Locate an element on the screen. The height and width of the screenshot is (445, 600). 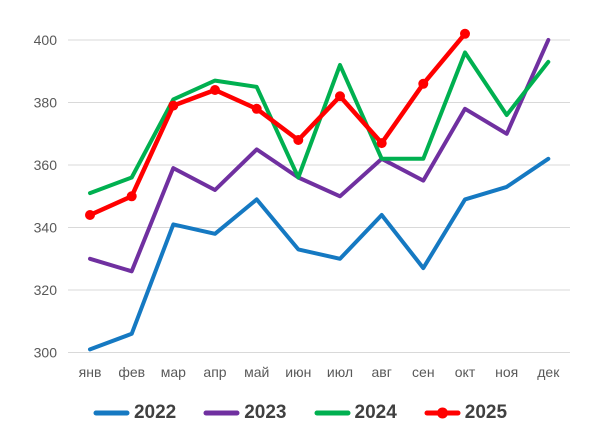
x-tick-label: янв is located at coordinates (90, 372).